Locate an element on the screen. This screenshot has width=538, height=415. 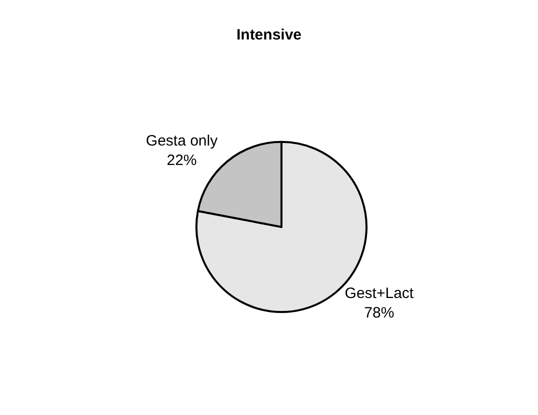
slice-label: Gest+Lact is located at coordinates (379, 293).